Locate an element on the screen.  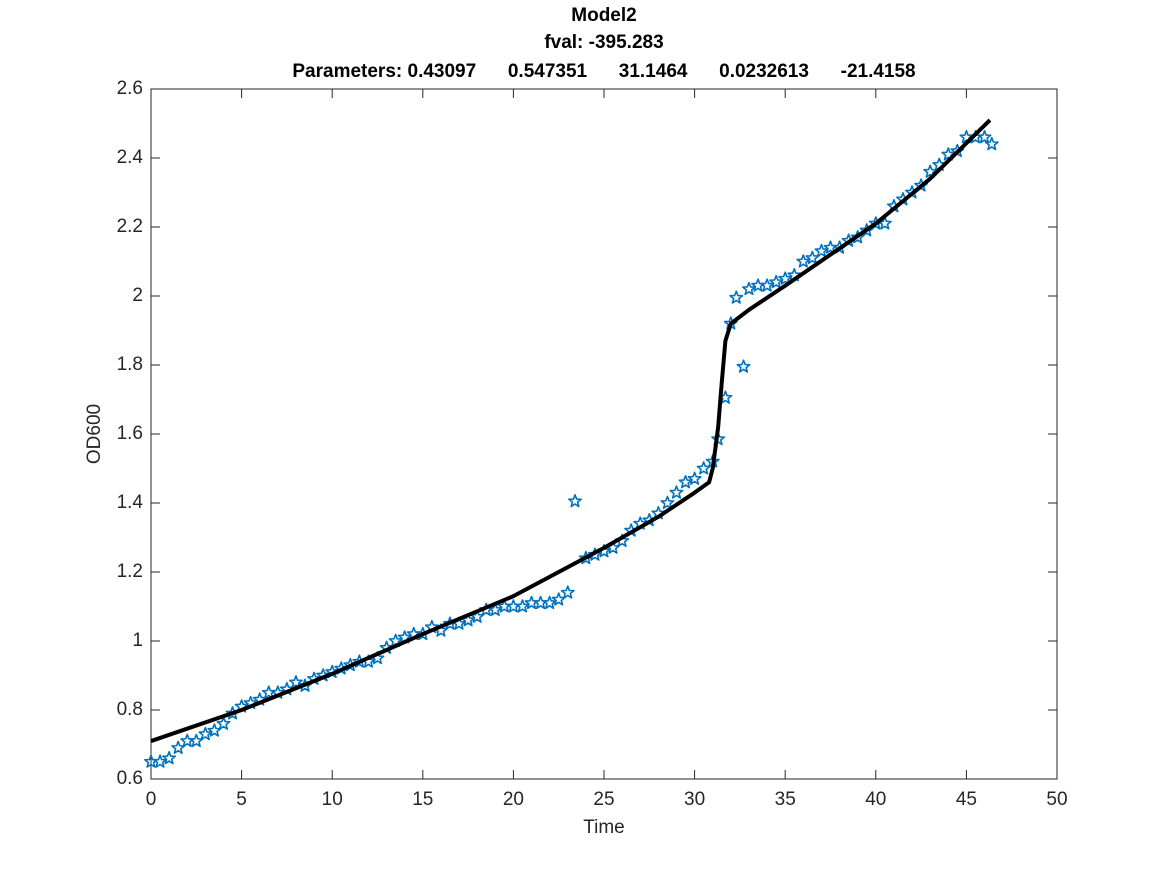
y-tick-label: 0.6 is located at coordinates (130, 778).